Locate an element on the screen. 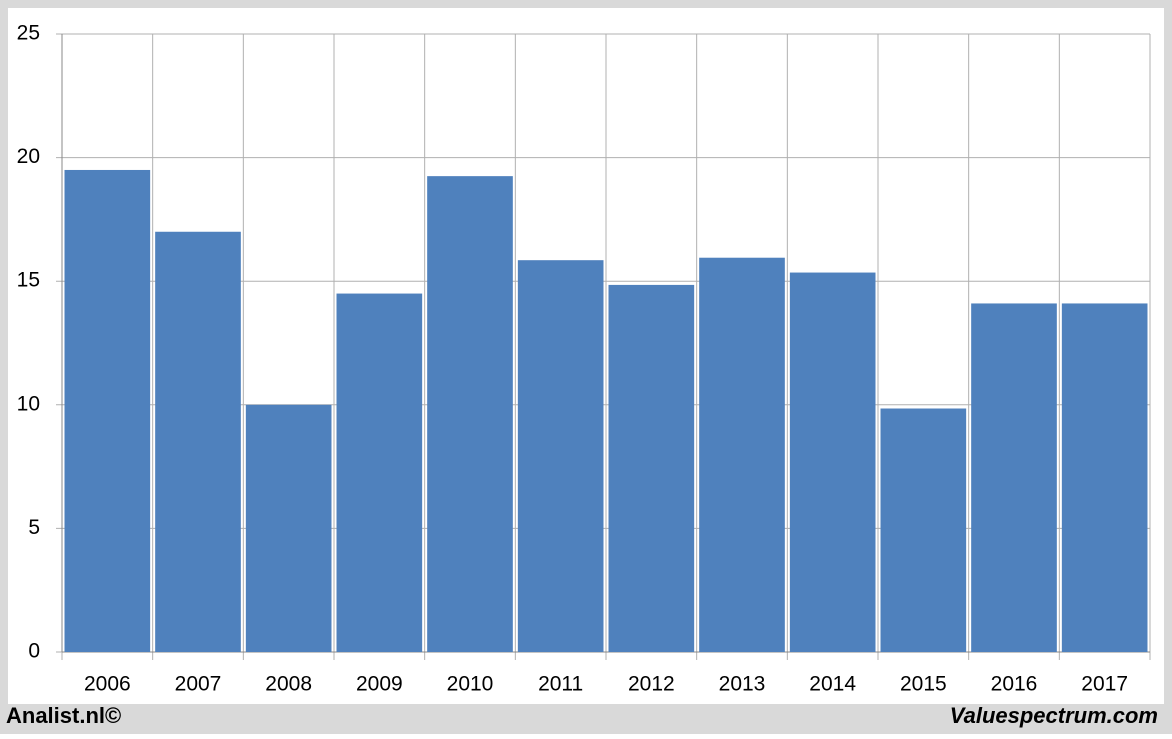  x-tick-label: 2014 is located at coordinates (832, 684).